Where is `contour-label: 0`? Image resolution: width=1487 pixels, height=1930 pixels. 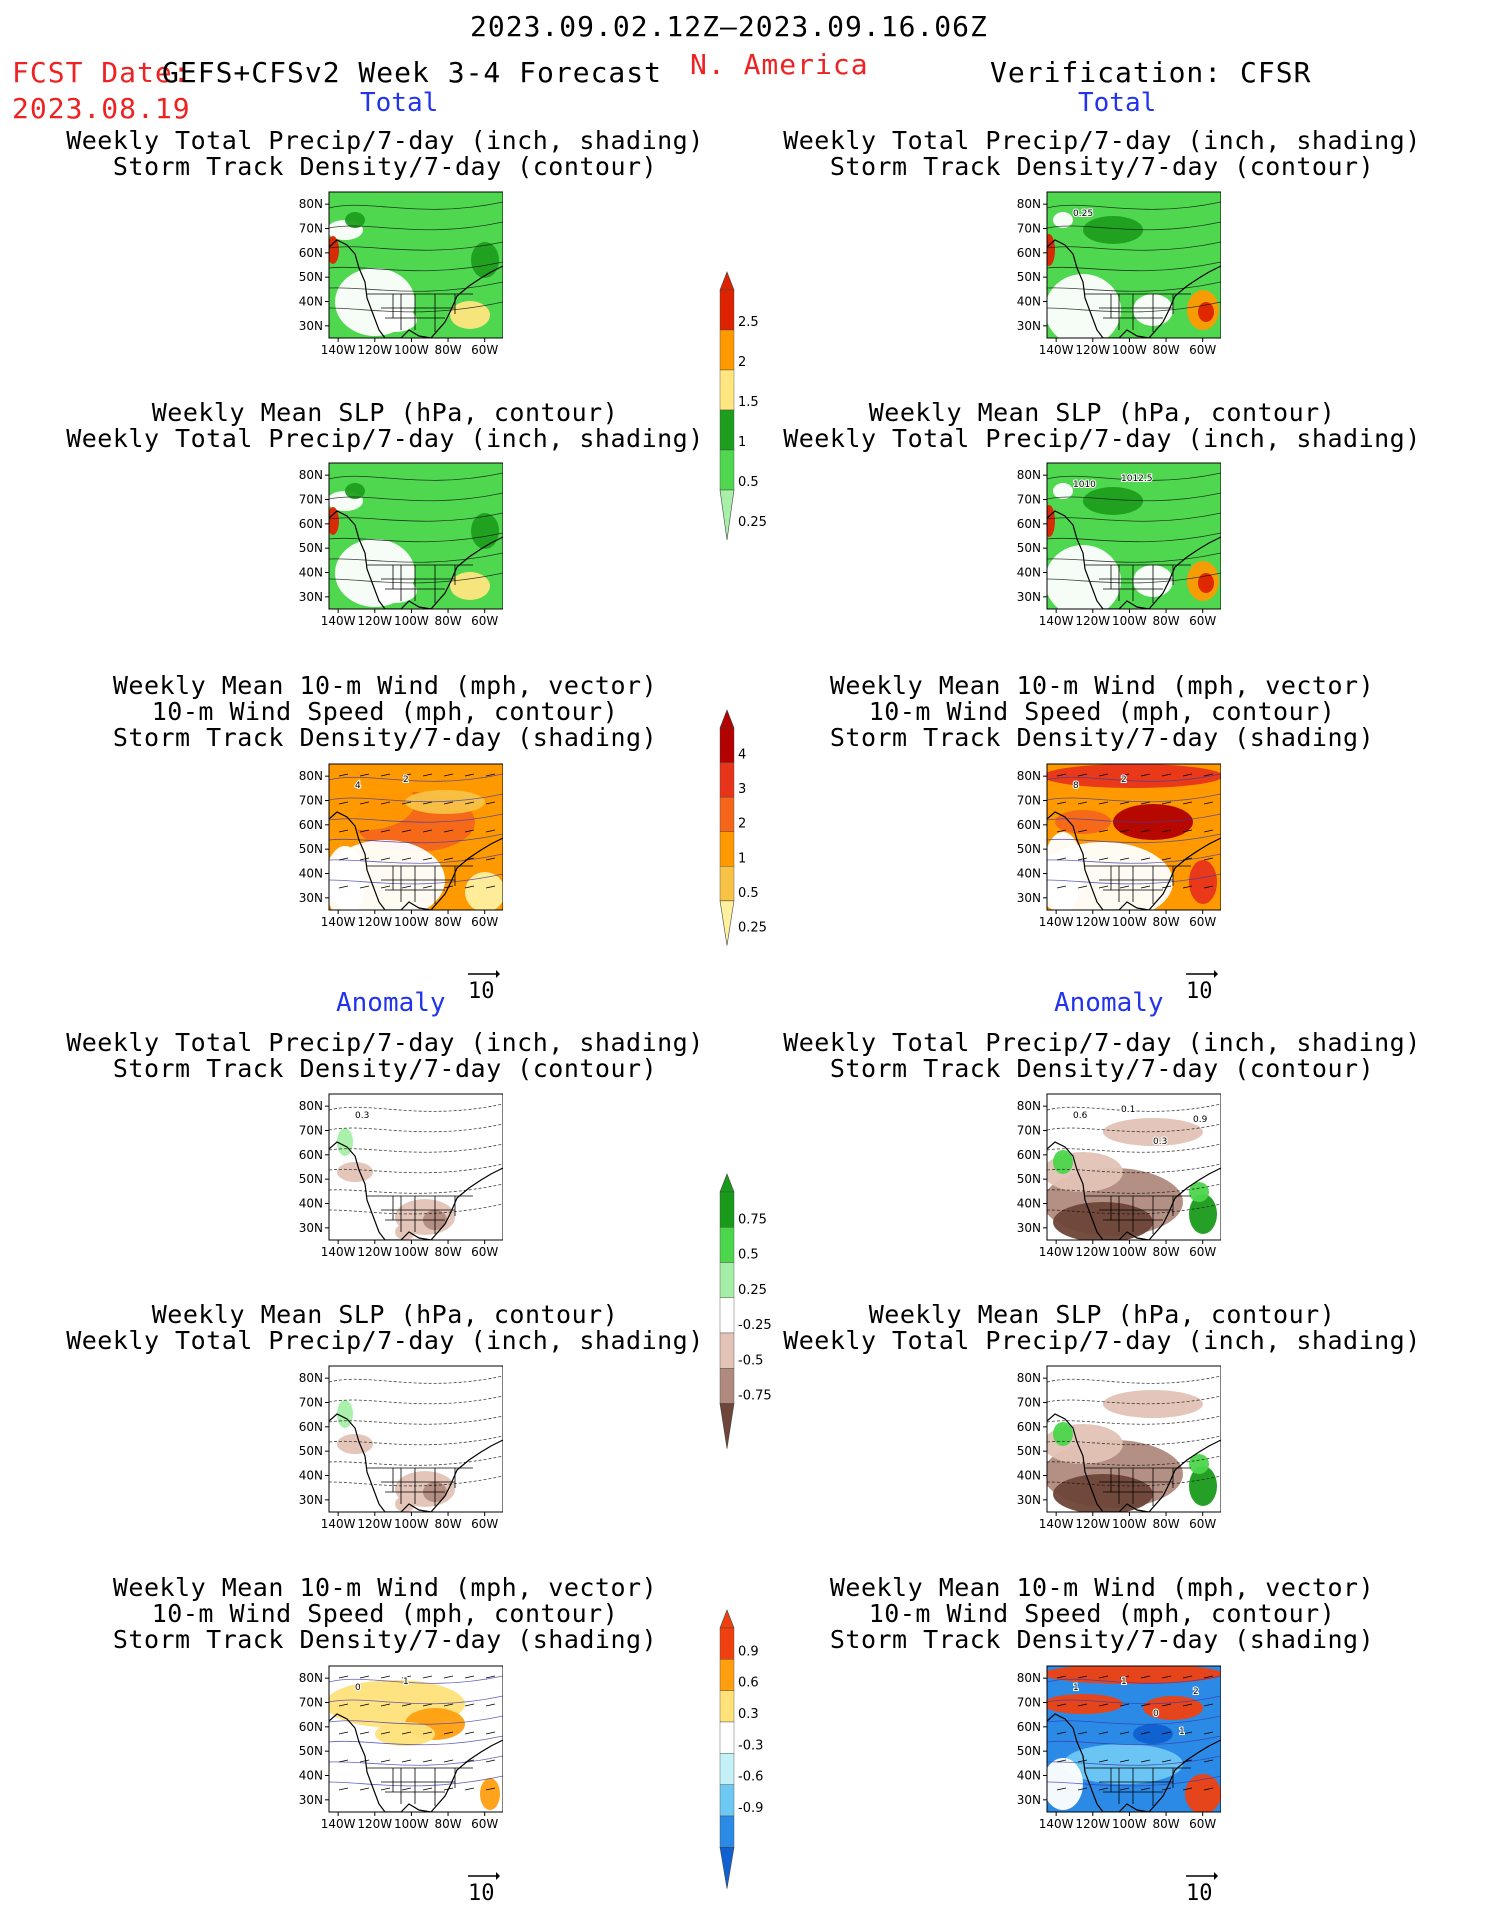
contour-label: 0 is located at coordinates (358, 1688).